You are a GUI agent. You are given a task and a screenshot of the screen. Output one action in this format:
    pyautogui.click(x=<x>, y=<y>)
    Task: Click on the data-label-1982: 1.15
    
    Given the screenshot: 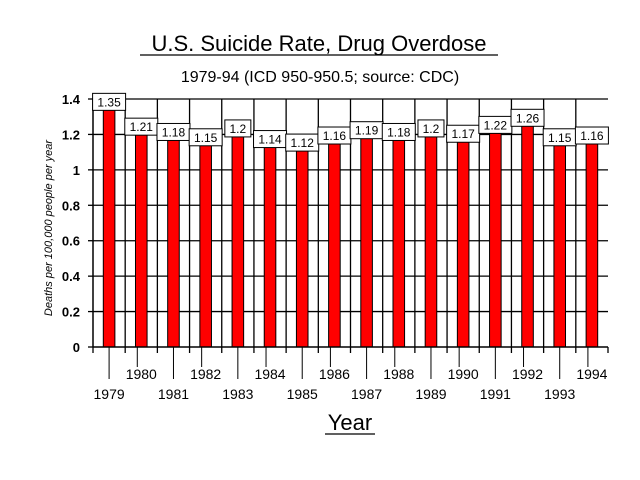 What is the action you would take?
    pyautogui.click(x=206, y=138)
    